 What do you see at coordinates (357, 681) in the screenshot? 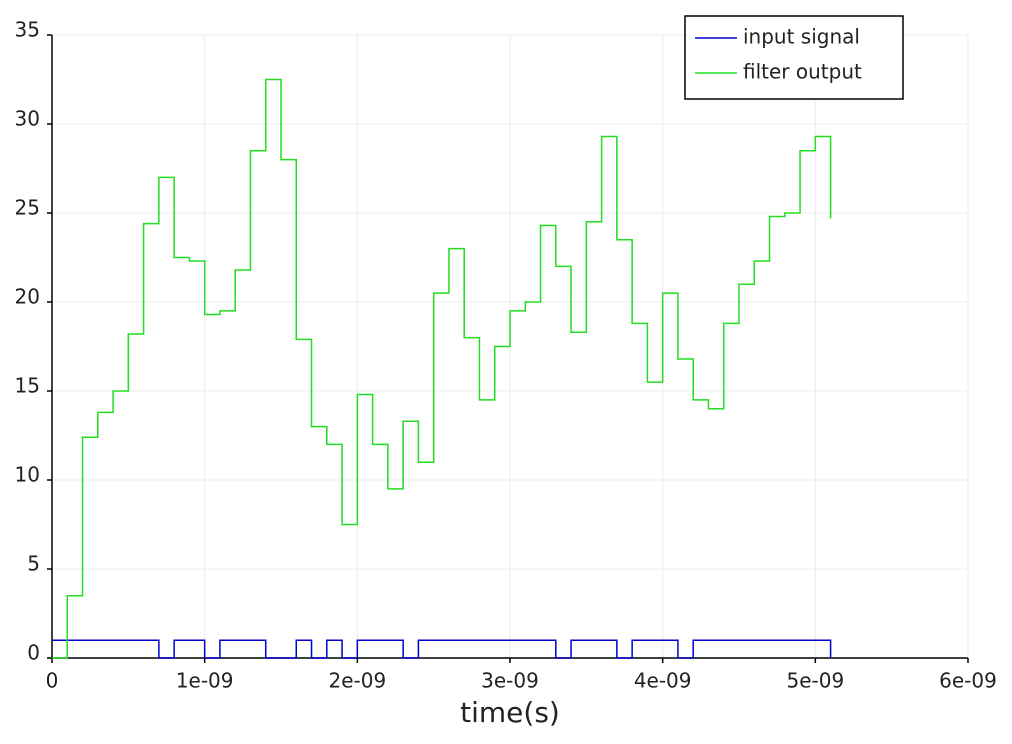
I see `x-tick-label: 2e-09` at bounding box center [357, 681].